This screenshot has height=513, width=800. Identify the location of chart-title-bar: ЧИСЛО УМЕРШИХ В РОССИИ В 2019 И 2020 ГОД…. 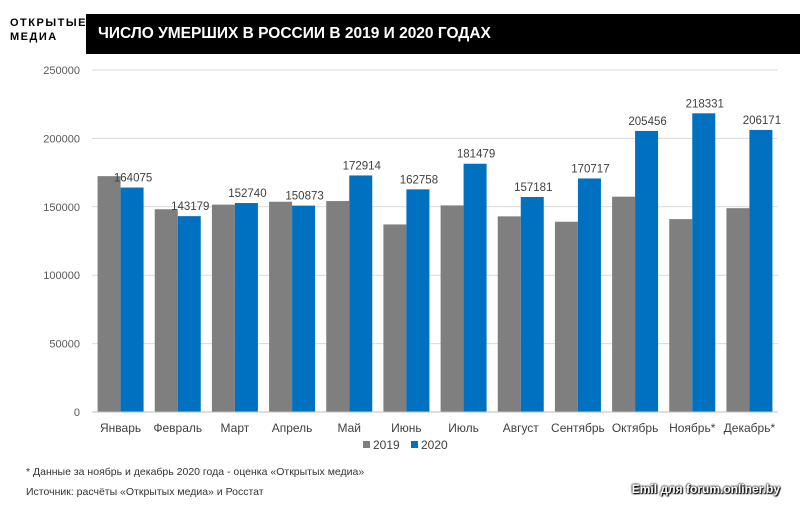
(443, 34).